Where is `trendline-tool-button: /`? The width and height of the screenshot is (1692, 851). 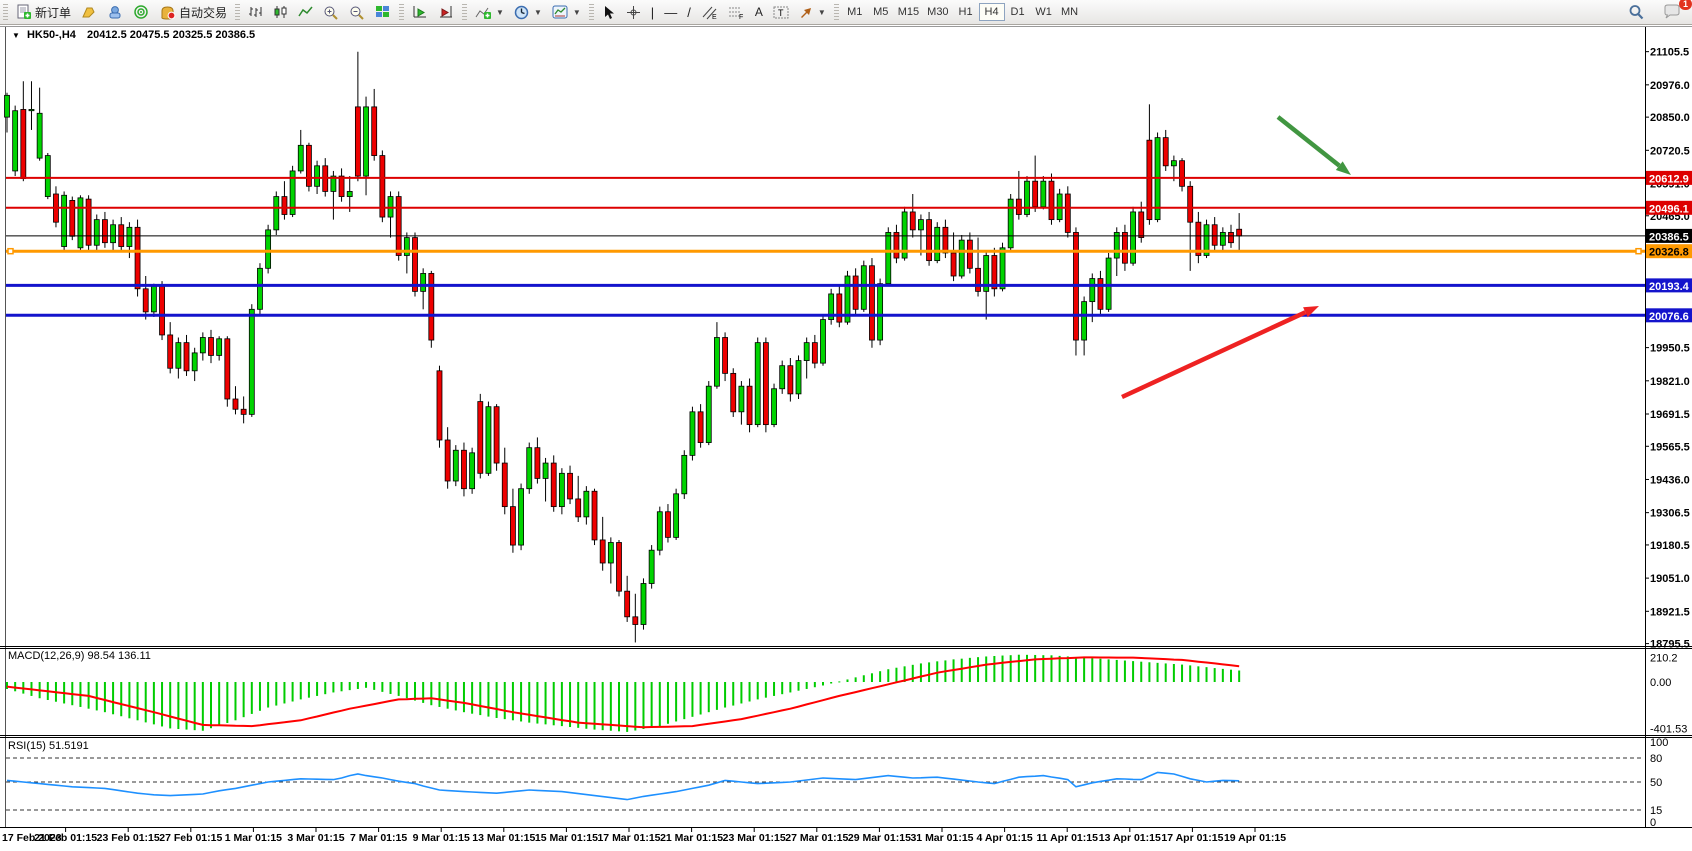
trendline-tool-button: / is located at coordinates (689, 12).